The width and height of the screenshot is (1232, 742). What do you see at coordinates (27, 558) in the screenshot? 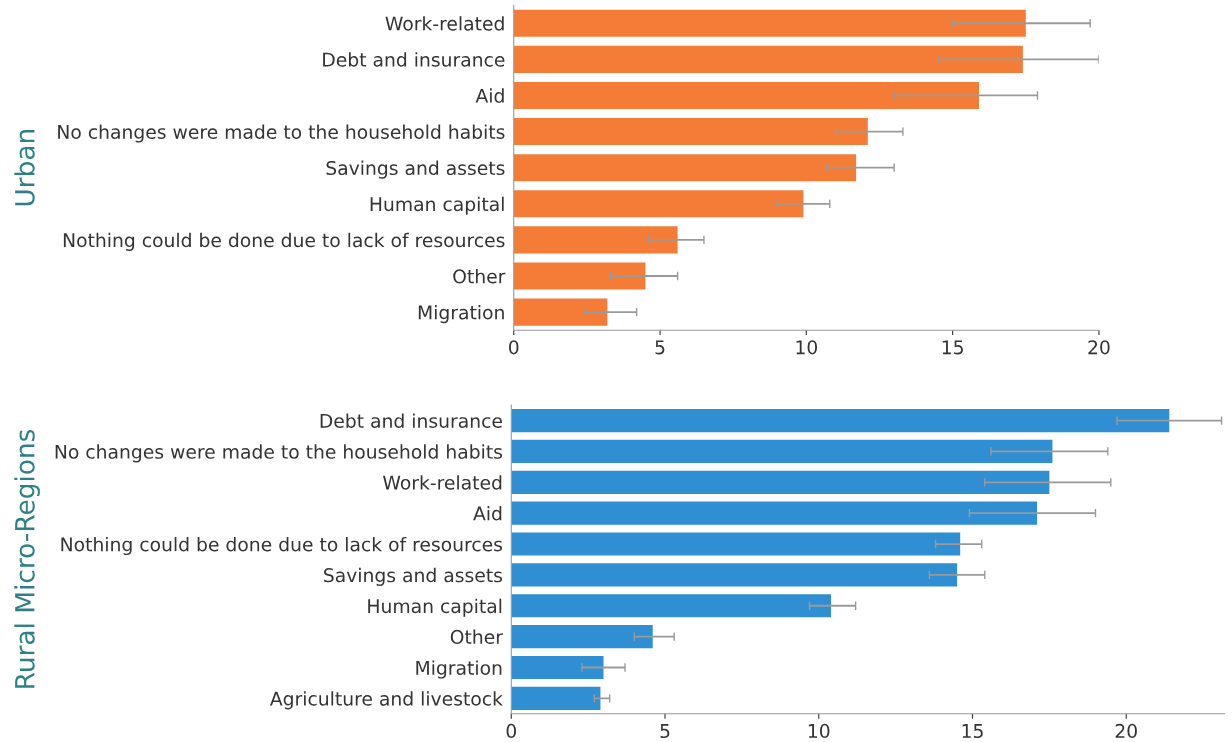
I see `y-axis-title: Rural Micro-Regions` at bounding box center [27, 558].